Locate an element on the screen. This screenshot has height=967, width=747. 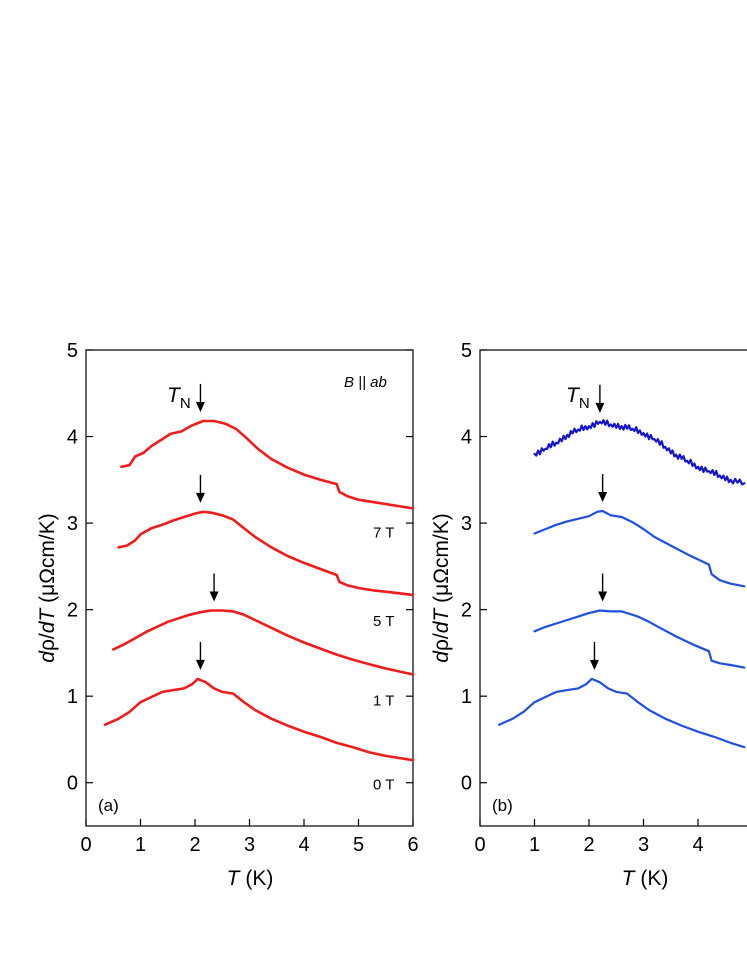
field-label: 7 T is located at coordinates (383, 533).